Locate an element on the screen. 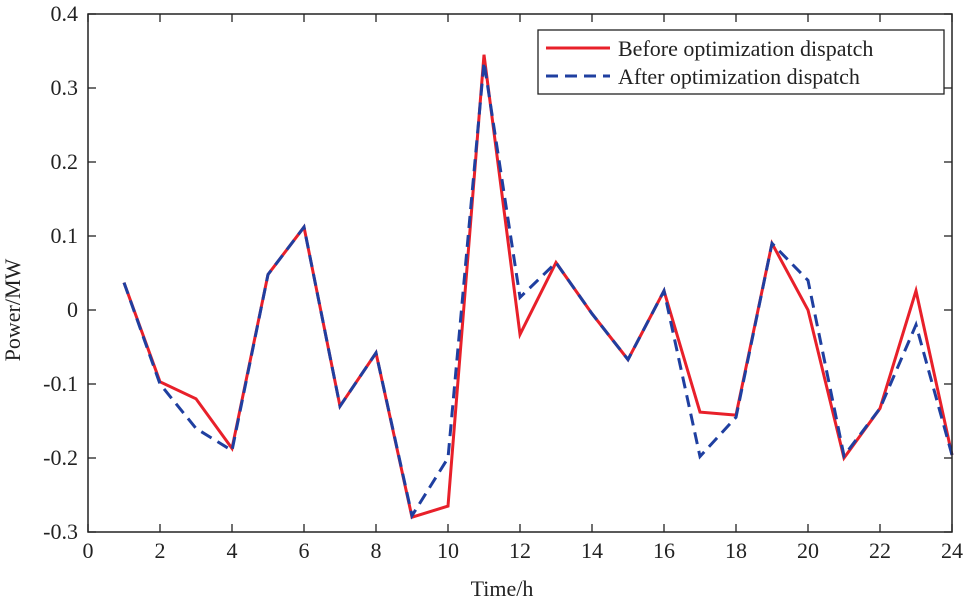  y-tick-label: 0.1 is located at coordinates (65, 235).